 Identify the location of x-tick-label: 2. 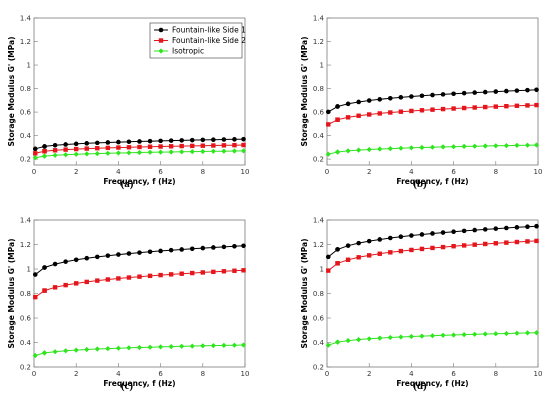
(76, 172).